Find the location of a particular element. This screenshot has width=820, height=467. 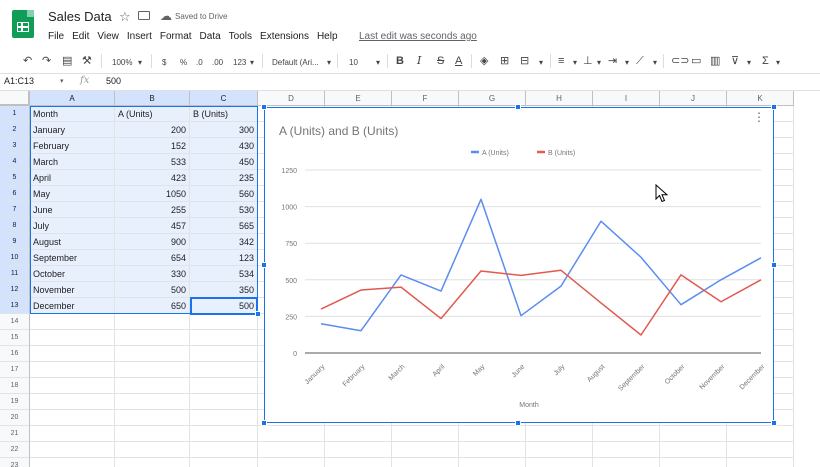

cell-h21 is located at coordinates (559, 434).